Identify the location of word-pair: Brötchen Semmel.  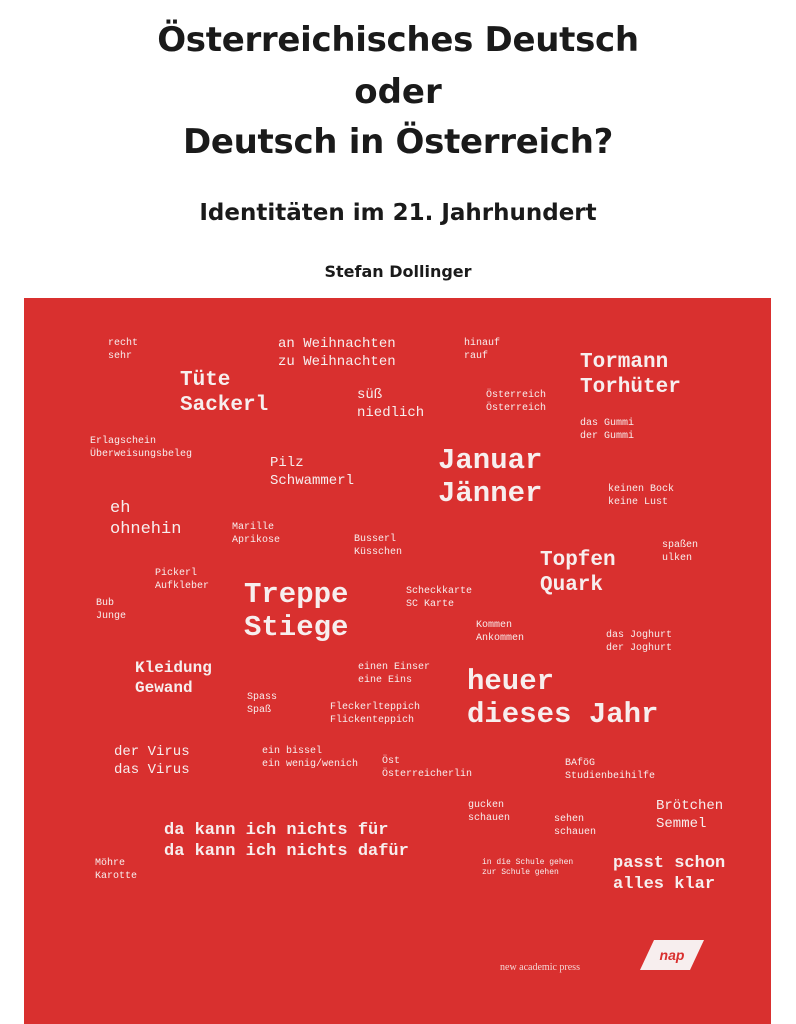
(690, 815).